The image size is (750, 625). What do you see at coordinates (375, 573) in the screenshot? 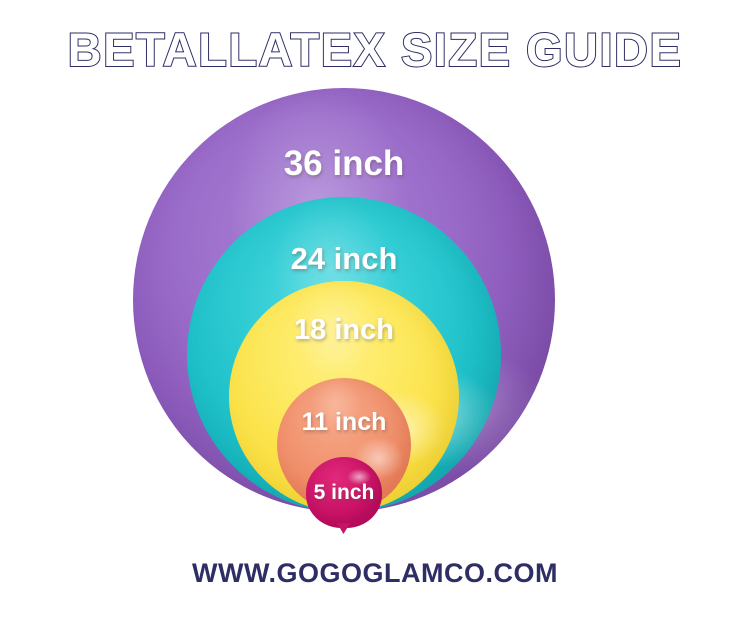
I see `website-footer: WWW.GOGOGLAMCO.COM` at bounding box center [375, 573].